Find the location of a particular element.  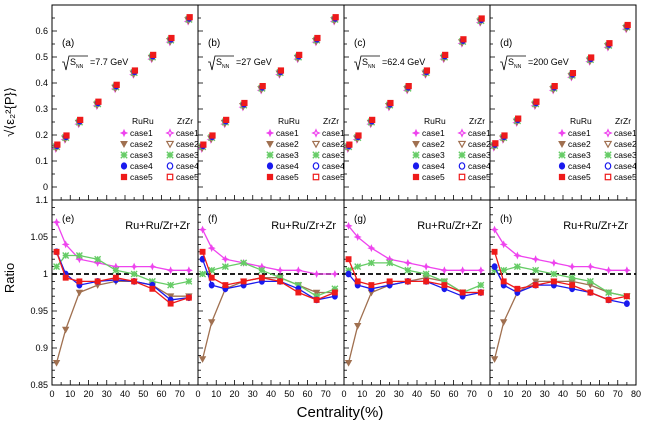

x-tick-label: 30 is located at coordinates (399, 394).